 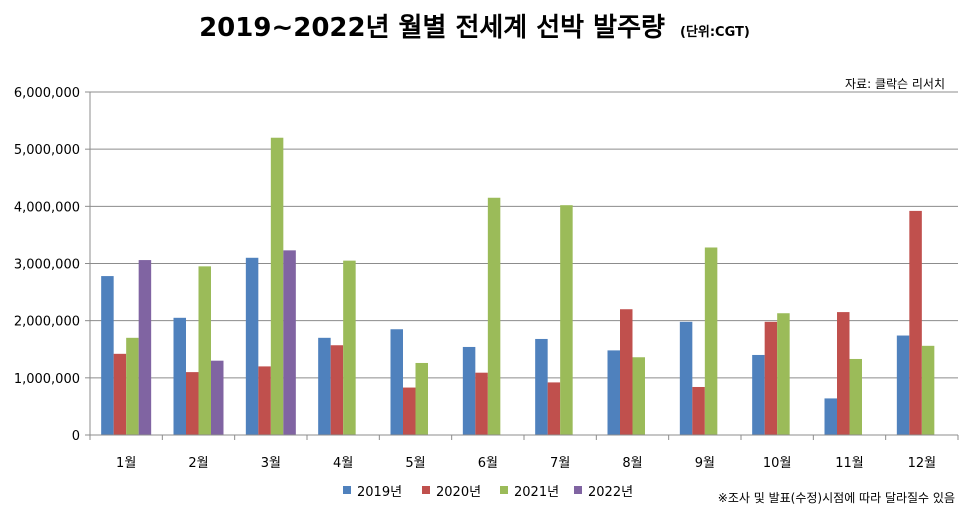 I want to click on legend-label: 2020년, so click(x=458, y=492).